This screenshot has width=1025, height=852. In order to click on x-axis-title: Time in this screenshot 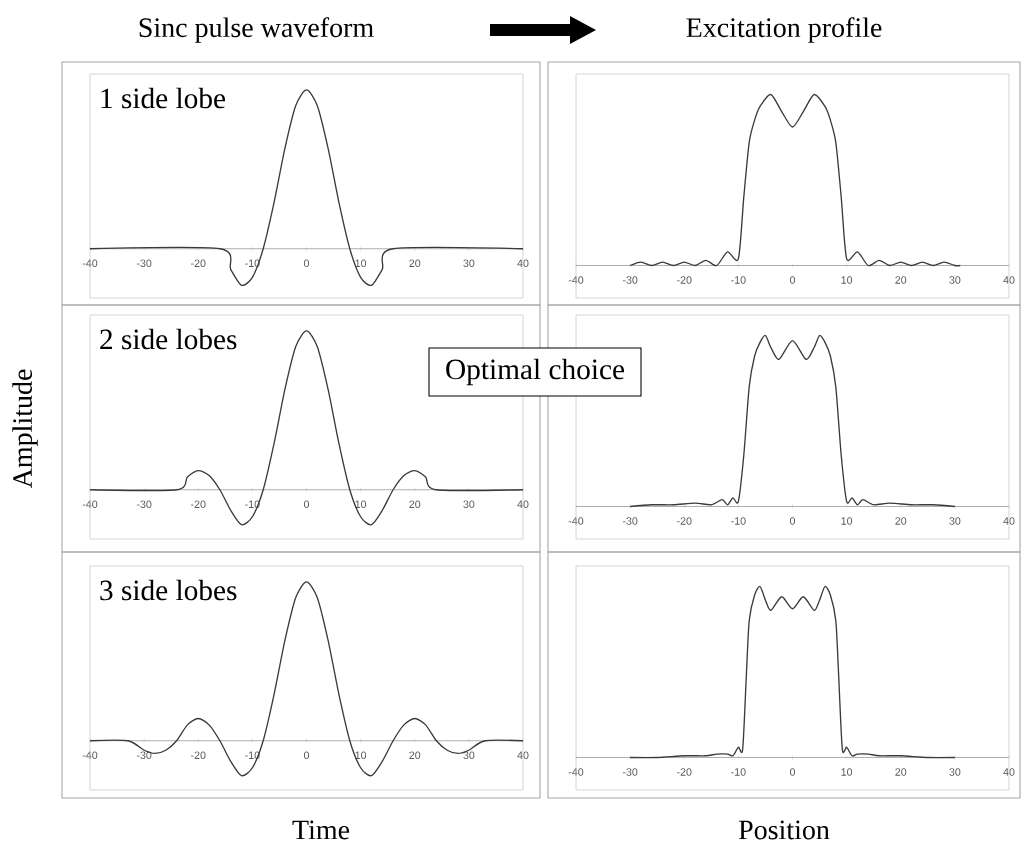, I will do `click(321, 830)`.